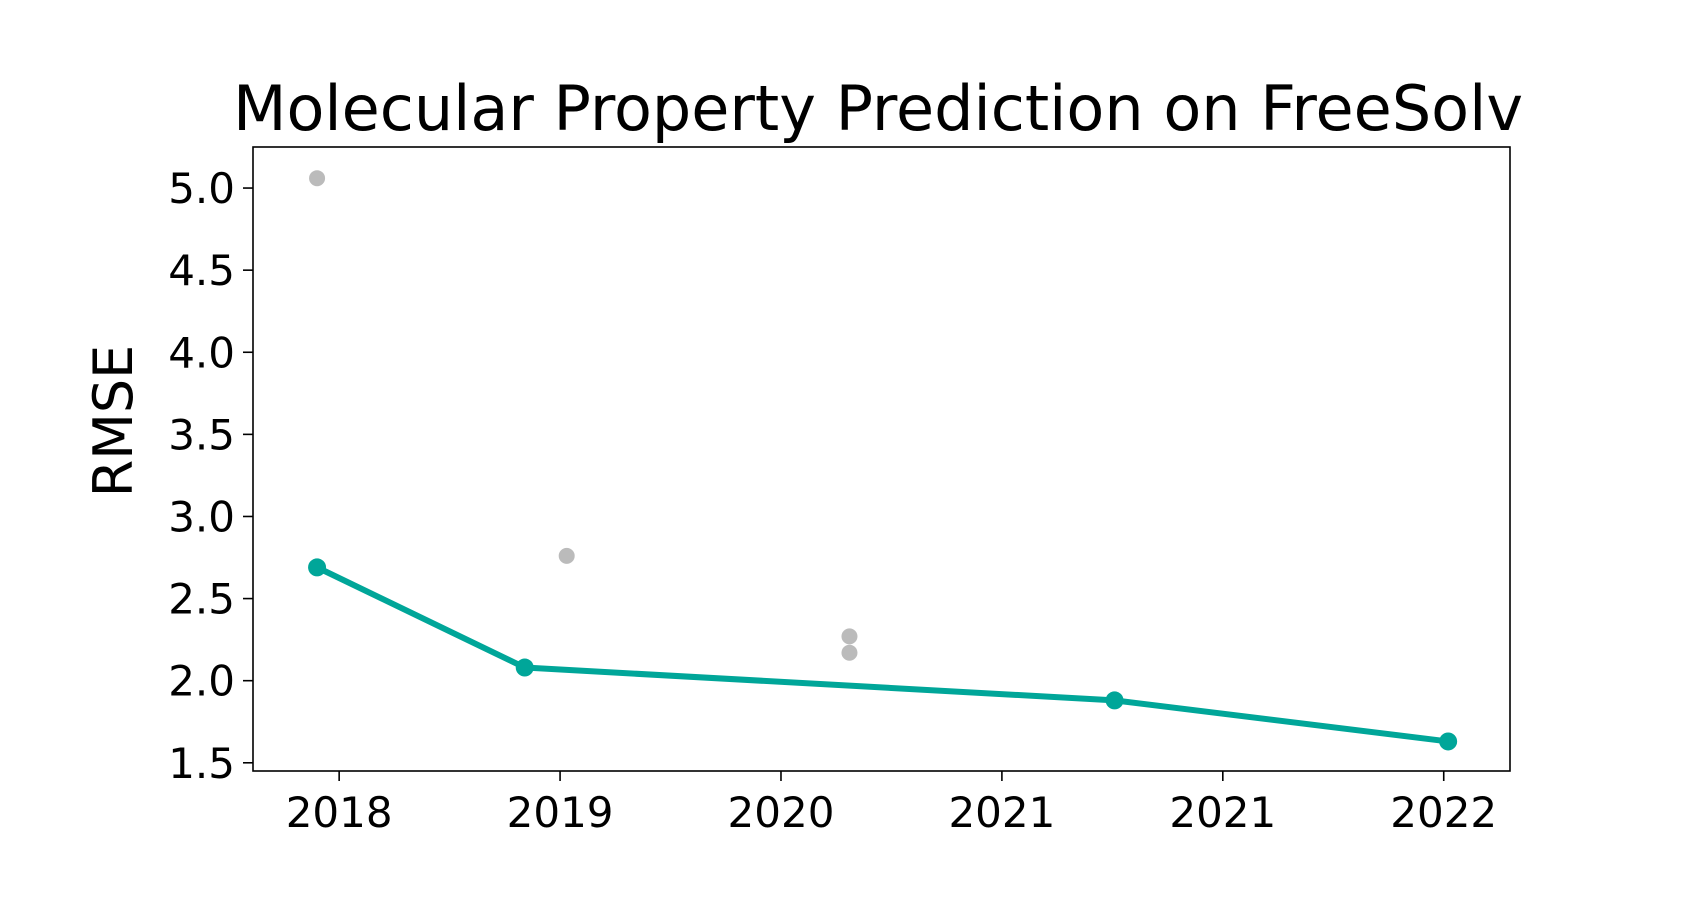 The height and width of the screenshot is (900, 1700). What do you see at coordinates (201, 763) in the screenshot?
I see `y-tick-label: 1.5` at bounding box center [201, 763].